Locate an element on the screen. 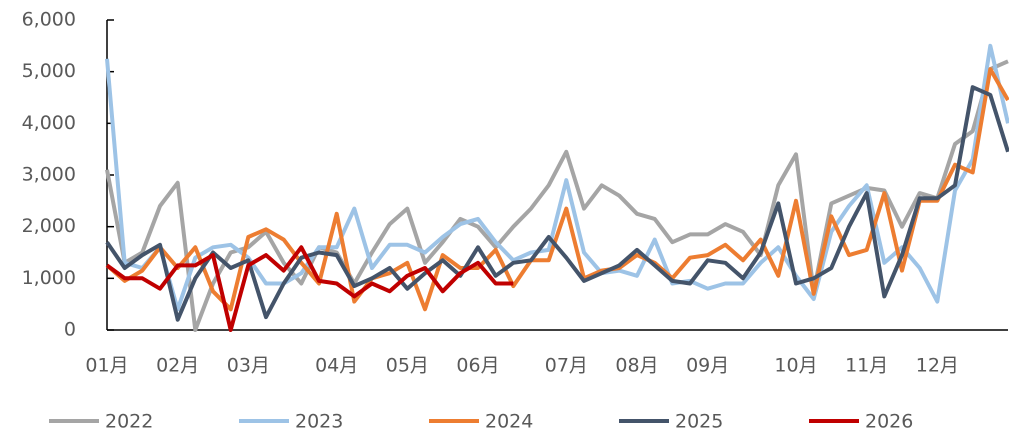  y-tick-label: 5,000 is located at coordinates (49, 71).